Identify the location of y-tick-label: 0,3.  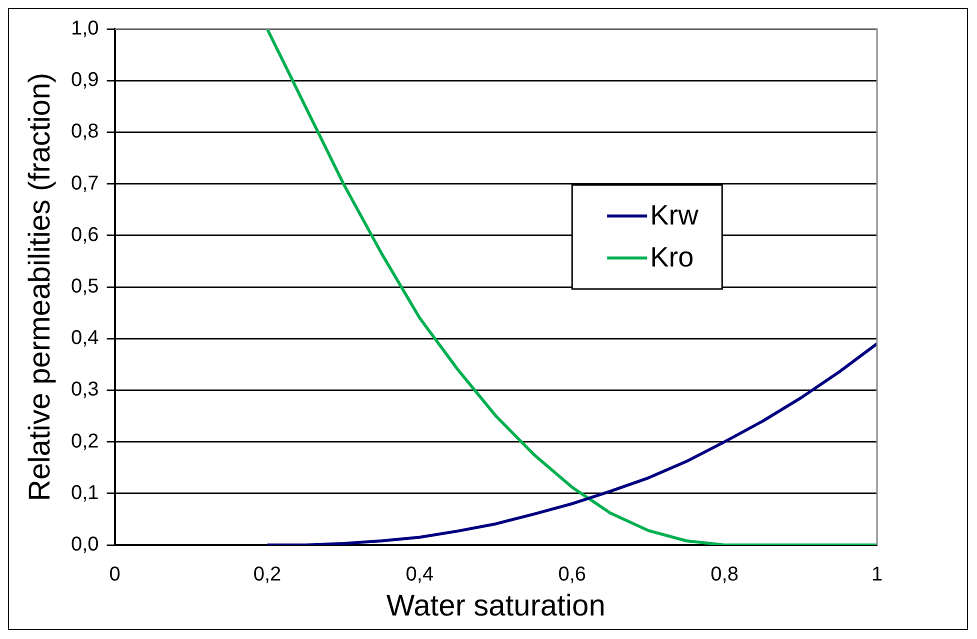
(84, 389).